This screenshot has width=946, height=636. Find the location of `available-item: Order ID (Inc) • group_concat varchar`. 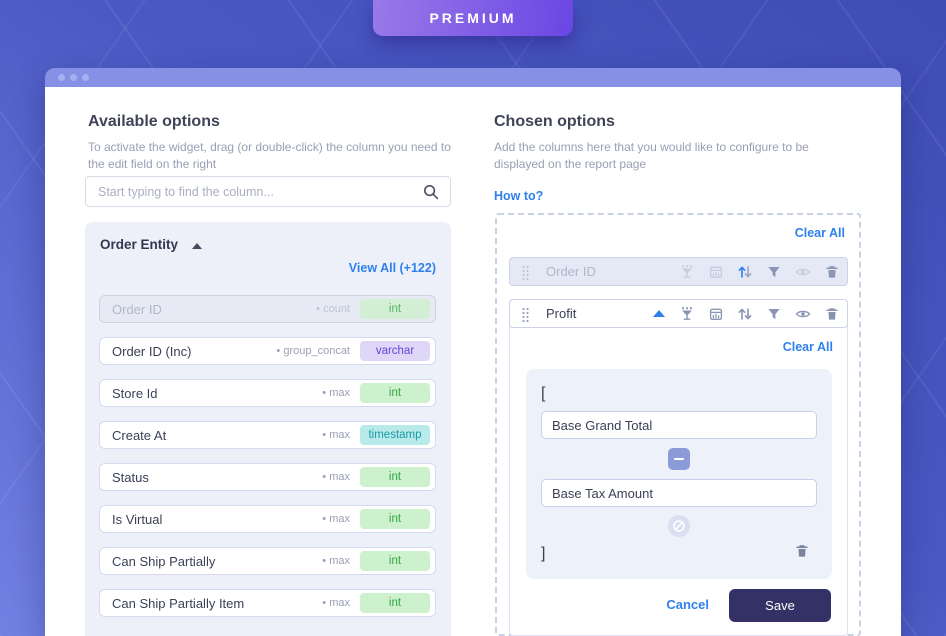

available-item: Order ID (Inc) • group_concat varchar is located at coordinates (267, 351).